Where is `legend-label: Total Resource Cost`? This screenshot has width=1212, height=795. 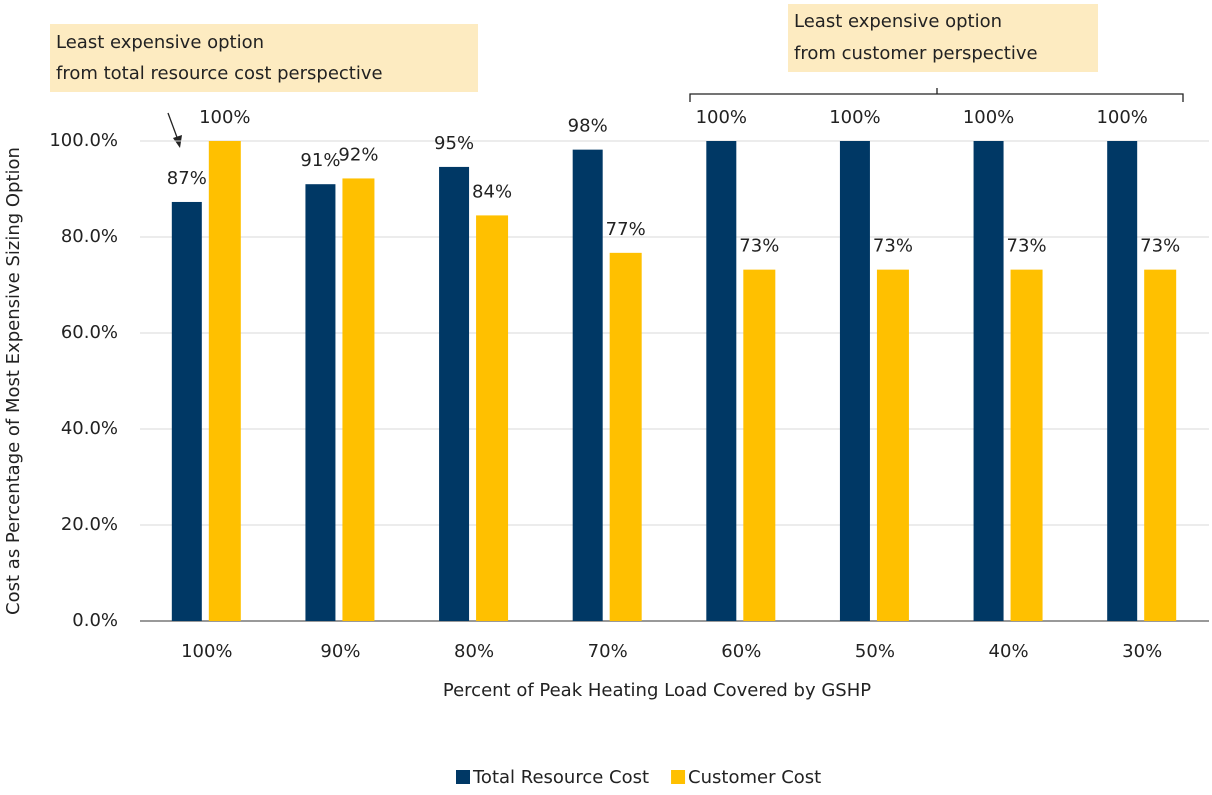
legend-label: Total Resource Cost is located at coordinates (560, 777).